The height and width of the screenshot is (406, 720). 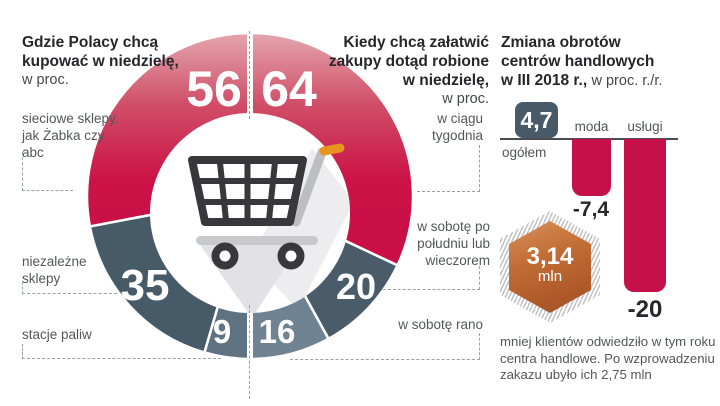 I want to click on shopping-cart-icon, so click(x=269, y=228).